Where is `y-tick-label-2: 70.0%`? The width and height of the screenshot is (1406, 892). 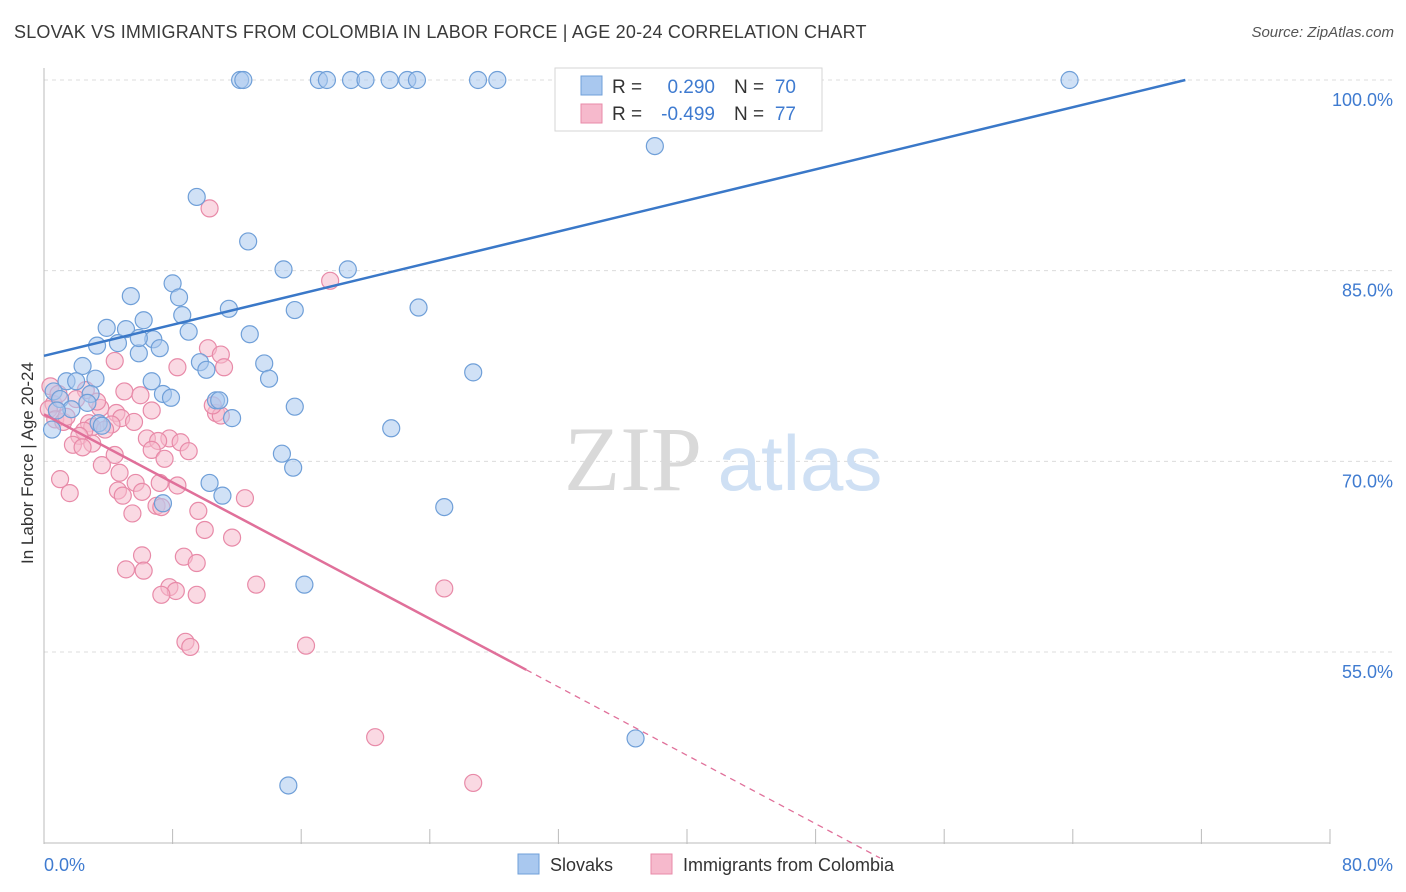 y-tick-label-2: 70.0% is located at coordinates (1367, 481).